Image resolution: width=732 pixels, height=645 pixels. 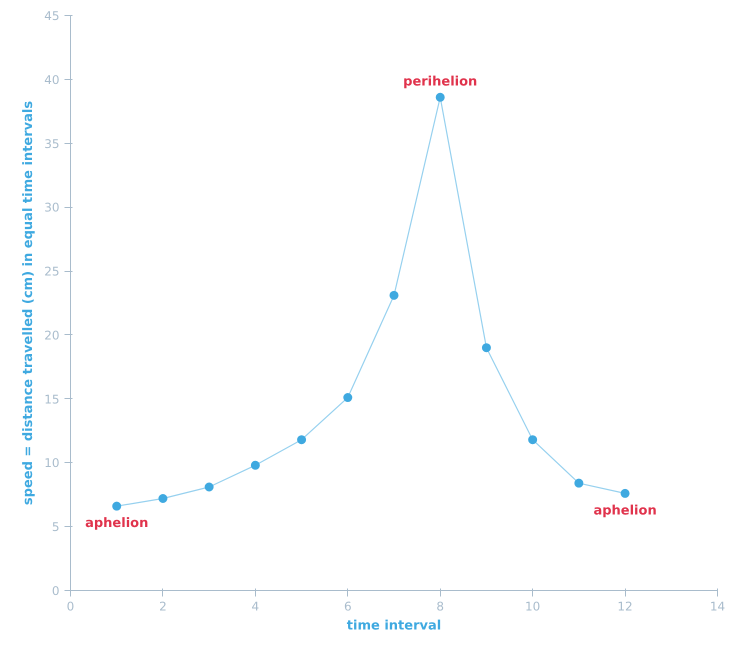 I want to click on y-axis-title: speed = distance travelled (cm) in equal time intervals, so click(x=28, y=303).